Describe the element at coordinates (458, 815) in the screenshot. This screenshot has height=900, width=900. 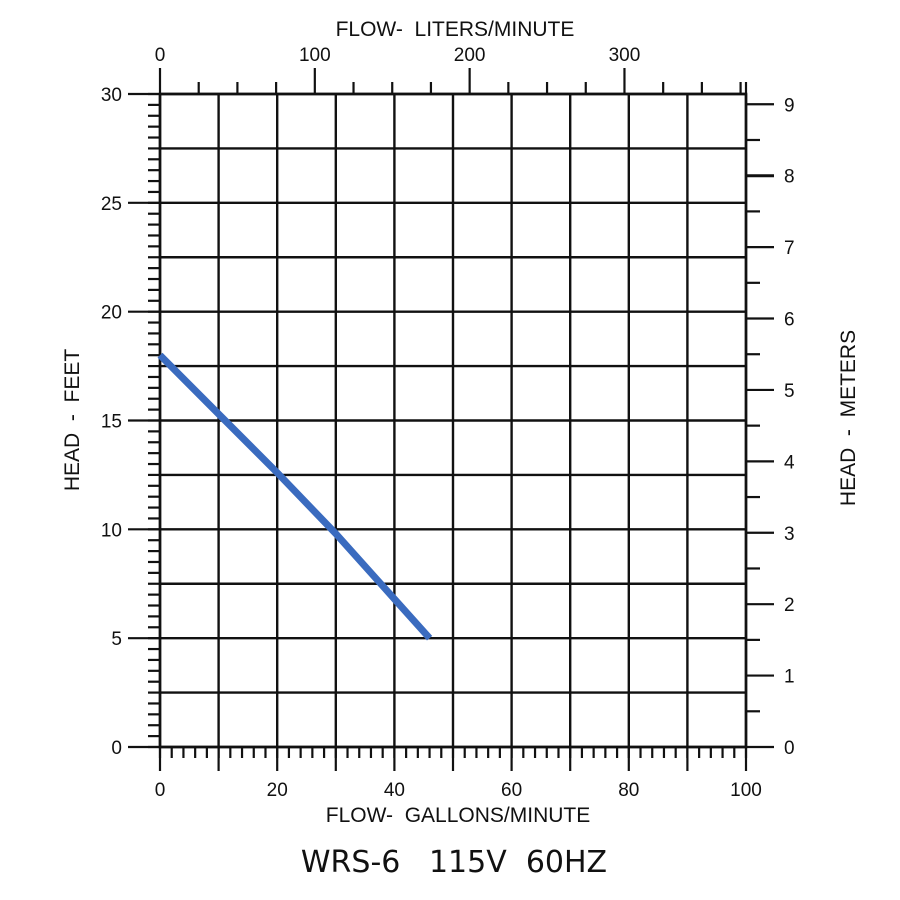
I see `bottom-axis-title: FLOW- GALLONS/MINUTE` at that location.